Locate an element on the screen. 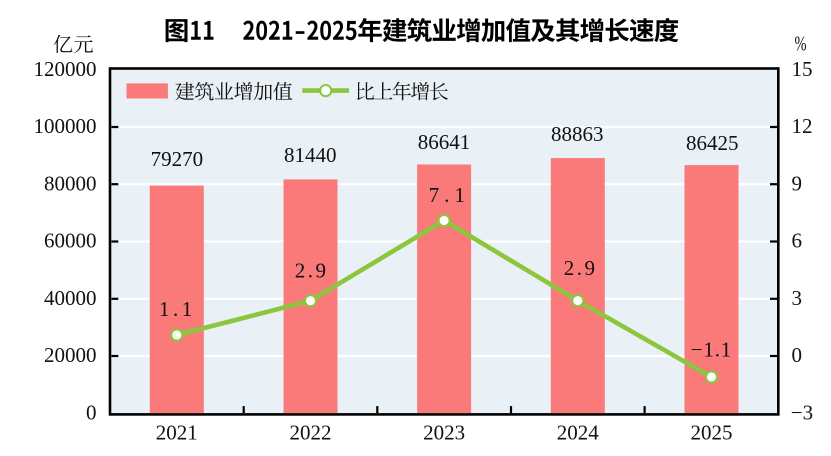 This screenshot has height=456, width=831. svg-text: 6 is located at coordinates (797, 241).